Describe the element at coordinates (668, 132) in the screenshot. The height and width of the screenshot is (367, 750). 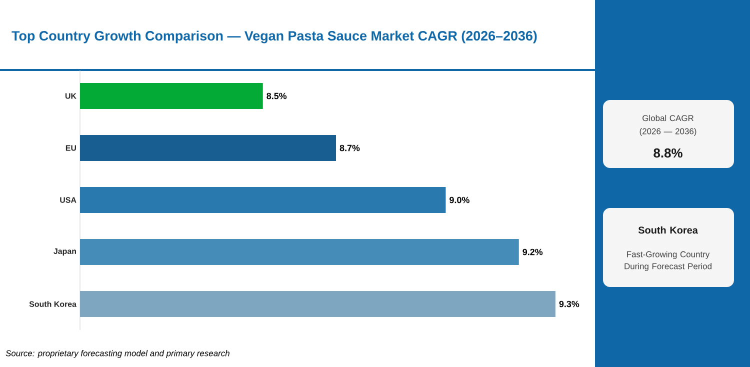
I see `text: (2026 — 2036)` at that location.